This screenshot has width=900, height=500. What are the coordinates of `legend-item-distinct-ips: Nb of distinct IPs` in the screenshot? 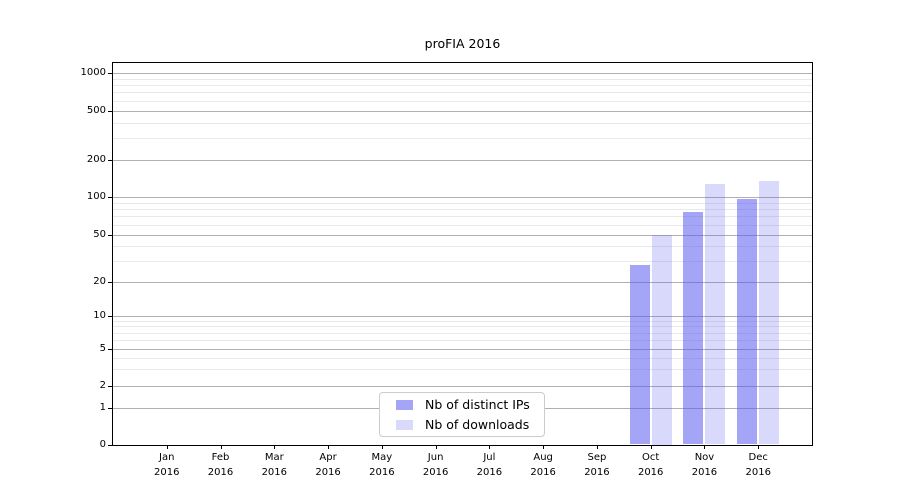 It's located at (470, 404).